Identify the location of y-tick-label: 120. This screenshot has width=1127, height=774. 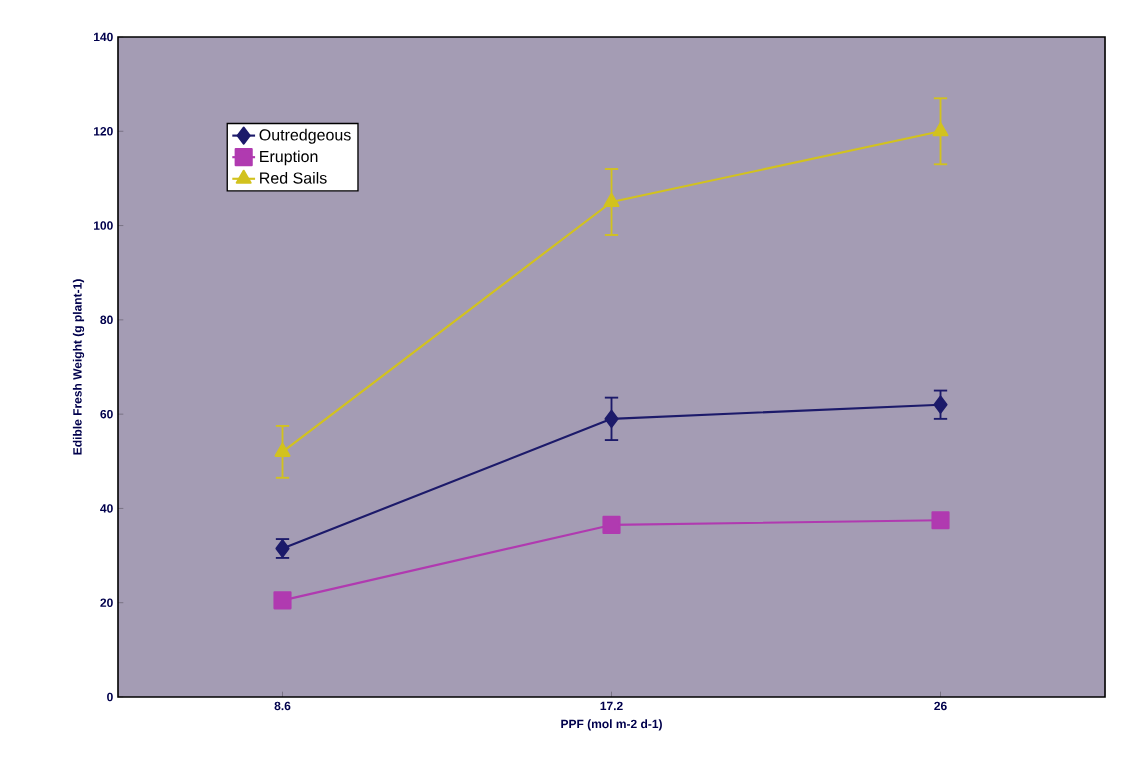
(103, 131).